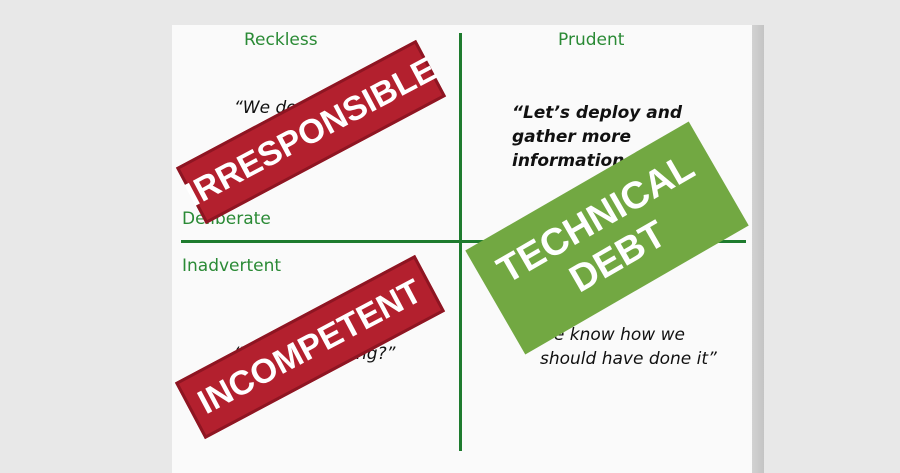 The image size is (900, 473). What do you see at coordinates (591, 40) in the screenshot?
I see `label-prudent: Prudent` at bounding box center [591, 40].